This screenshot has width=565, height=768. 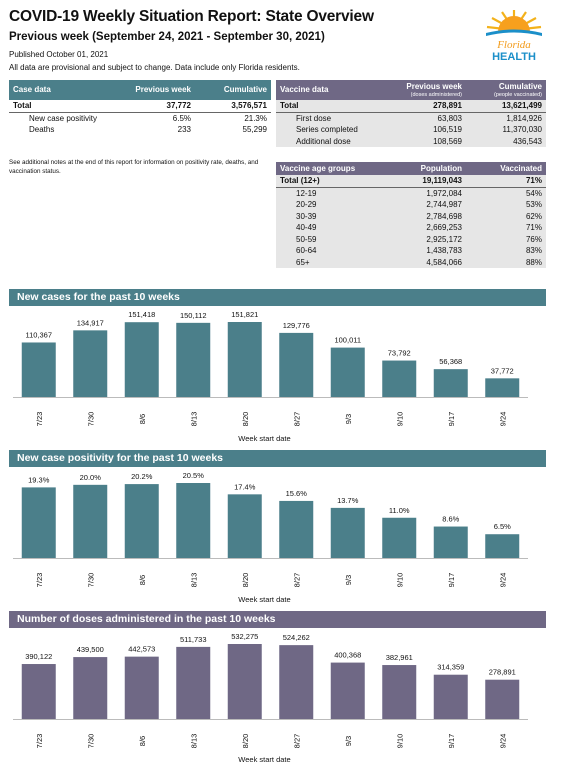 I want to click on age-row-label: 60-64, so click(x=306, y=250).